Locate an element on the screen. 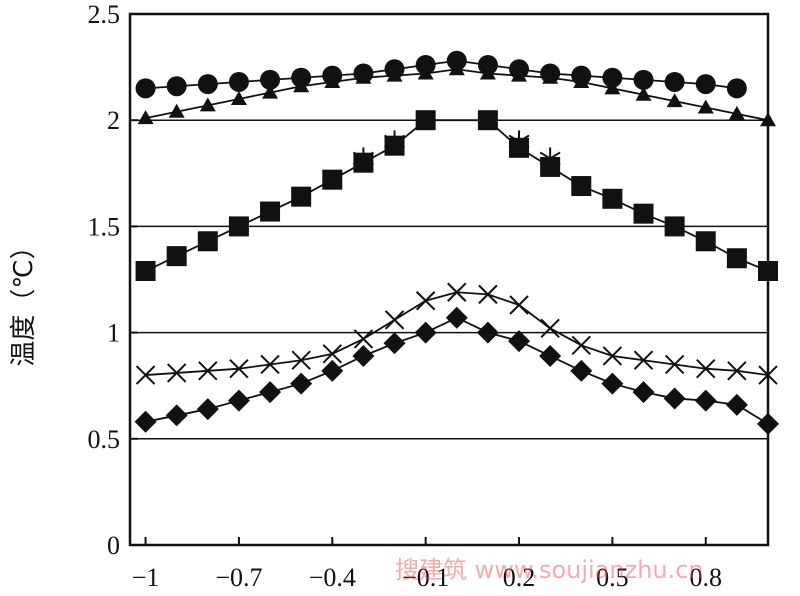  x-tick-label: 0.8 is located at coordinates (706, 577).